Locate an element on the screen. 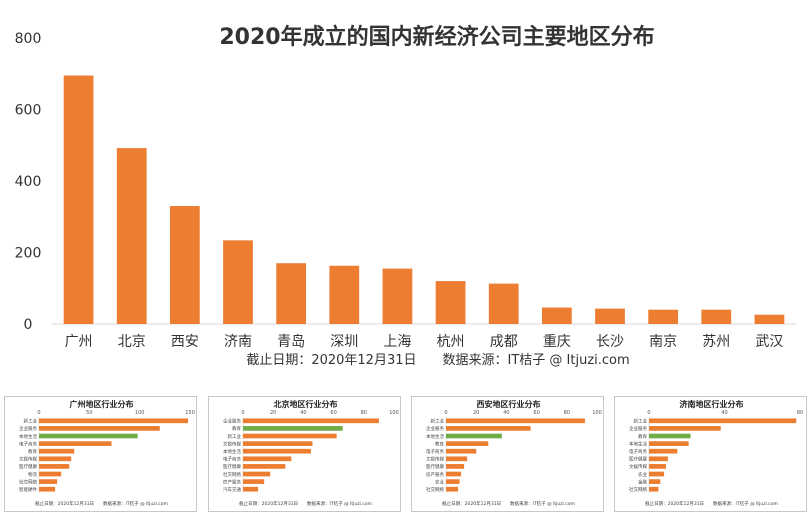 This screenshot has height=516, width=811. small-category-label: 农业 is located at coordinates (439, 481).